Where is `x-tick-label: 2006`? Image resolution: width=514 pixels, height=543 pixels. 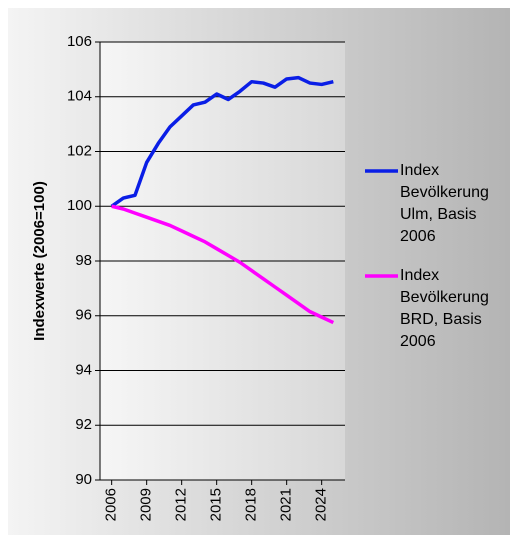 x-tick-label: 2006 is located at coordinates (111, 504).